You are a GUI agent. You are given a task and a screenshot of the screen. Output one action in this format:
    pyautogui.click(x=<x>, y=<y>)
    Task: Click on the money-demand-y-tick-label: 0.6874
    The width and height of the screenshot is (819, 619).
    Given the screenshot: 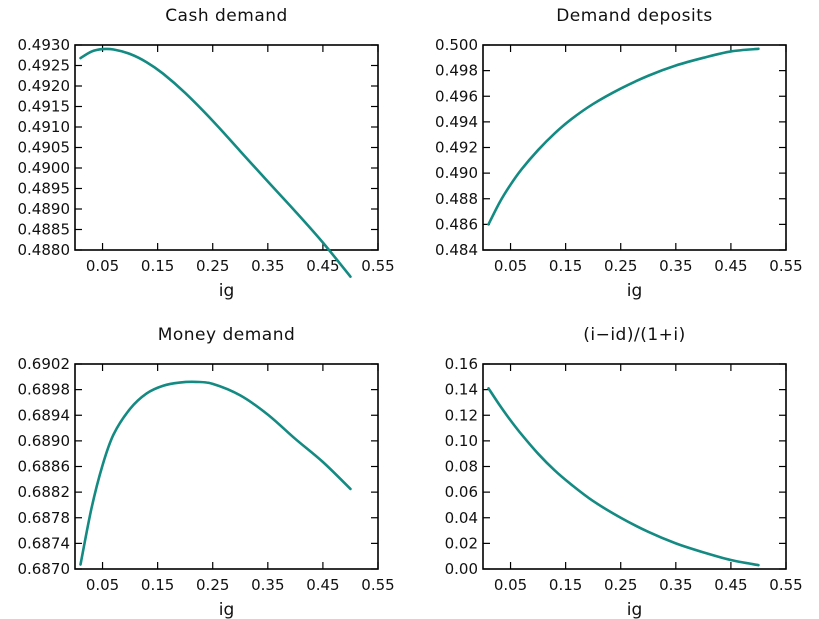 What is the action you would take?
    pyautogui.click(x=44, y=543)
    